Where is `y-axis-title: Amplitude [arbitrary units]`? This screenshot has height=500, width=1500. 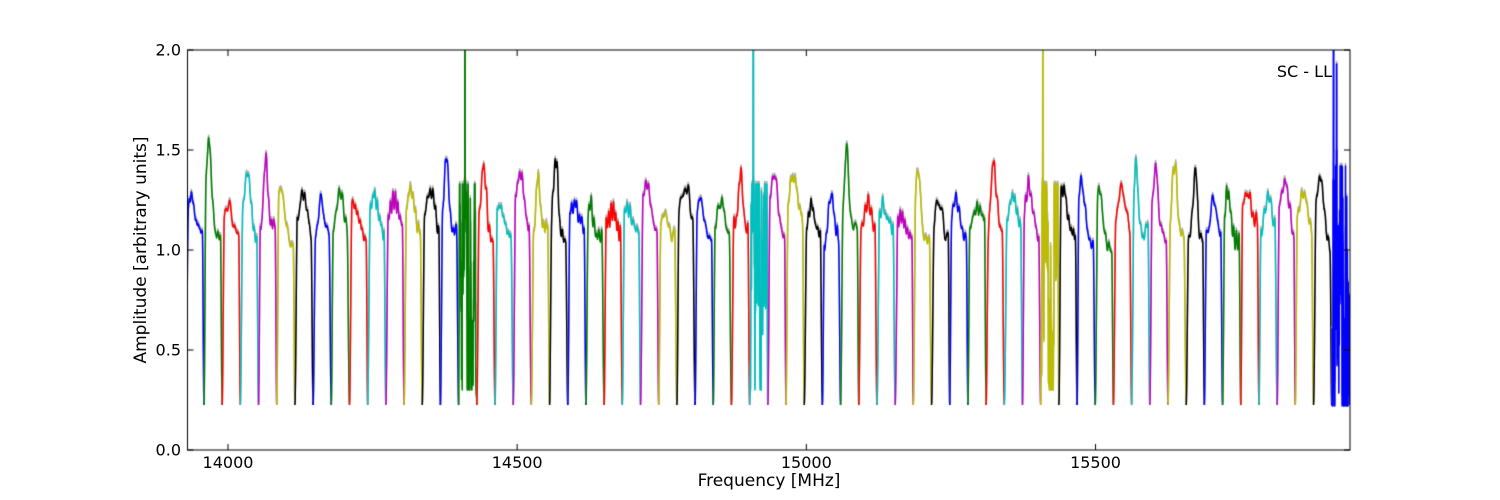
y-axis-title: Amplitude [arbitrary units] is located at coordinates (141, 250).